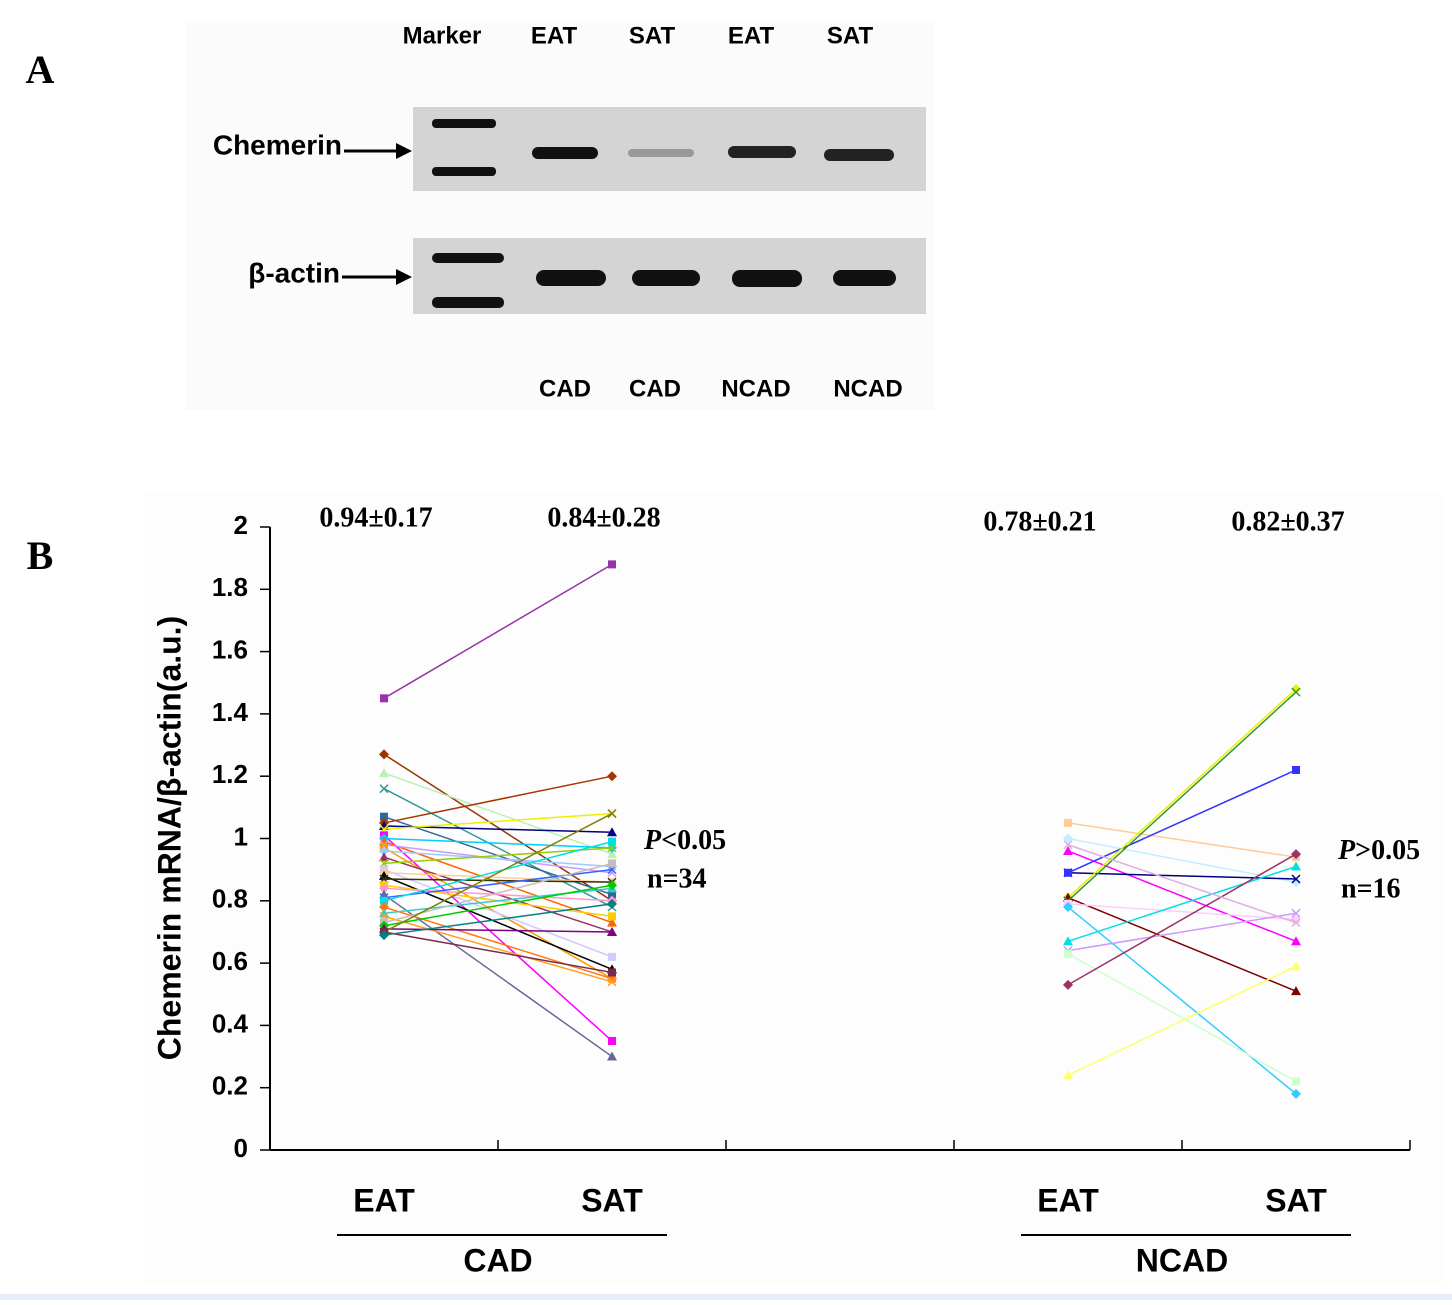 This screenshot has height=1305, width=1452. What do you see at coordinates (294, 272) in the screenshot?
I see `row-label: β-actin` at bounding box center [294, 272].